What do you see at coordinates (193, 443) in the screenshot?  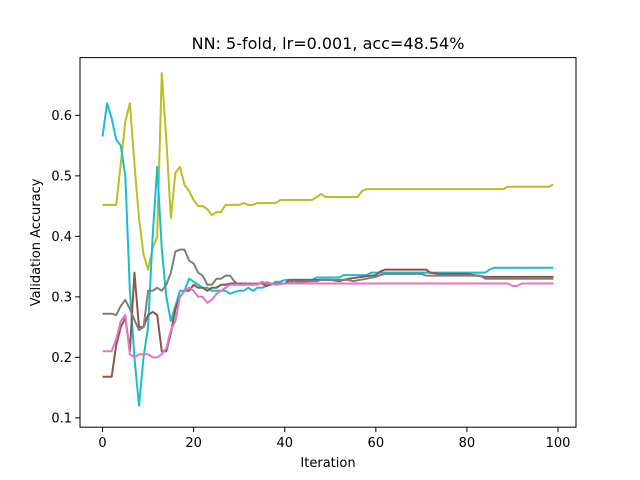 I see `x-tick-label: 20` at bounding box center [193, 443].